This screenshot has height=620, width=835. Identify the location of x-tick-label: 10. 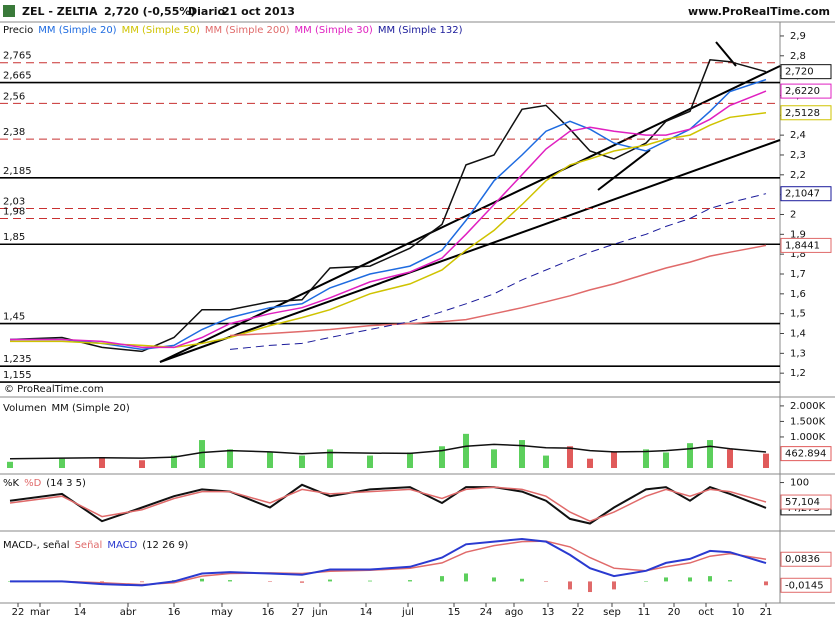
(738, 612).